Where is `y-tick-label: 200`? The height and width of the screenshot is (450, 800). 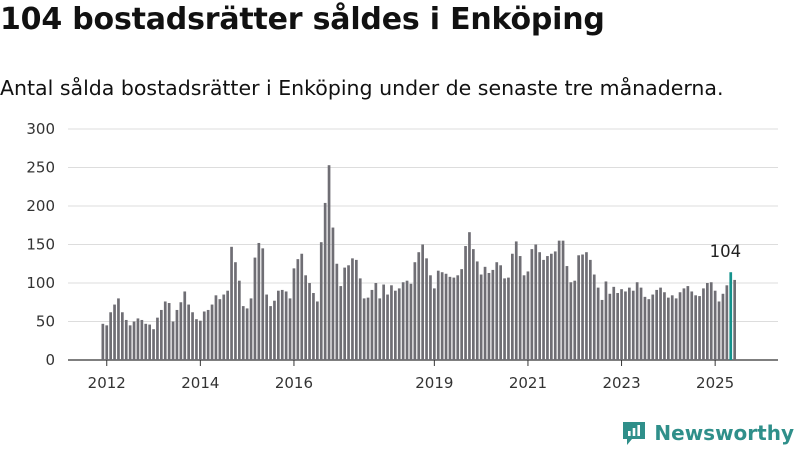
y-tick-label: 200 is located at coordinates (40, 206).